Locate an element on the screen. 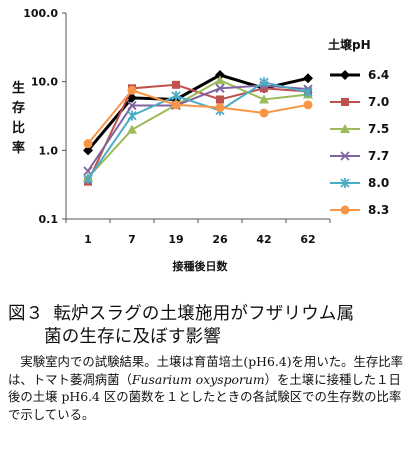  x-tick-label: 62 is located at coordinates (307, 239).